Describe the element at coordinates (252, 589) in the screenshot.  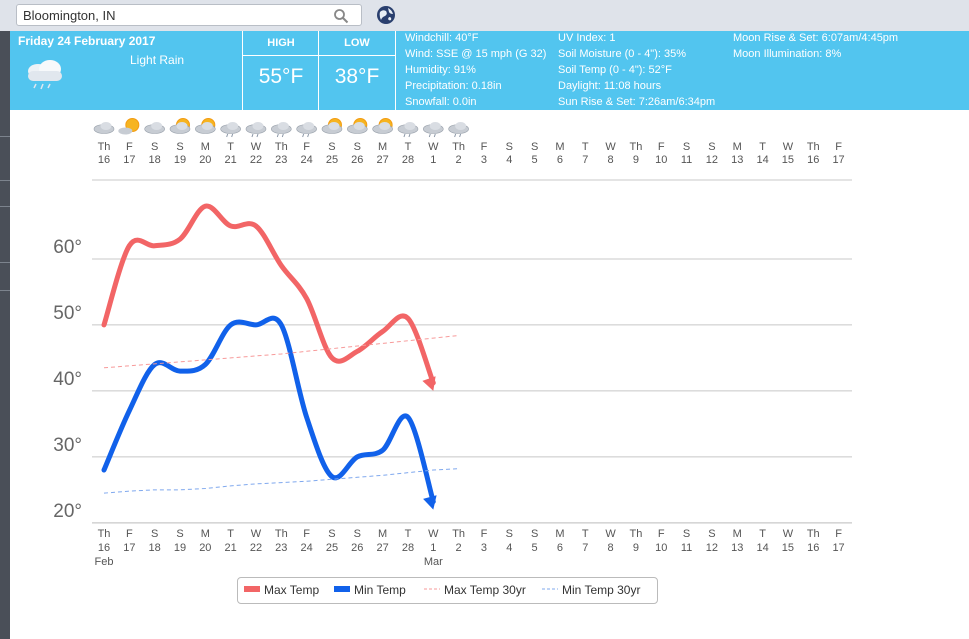
I see `legend-swatch-max-temp` at that location.